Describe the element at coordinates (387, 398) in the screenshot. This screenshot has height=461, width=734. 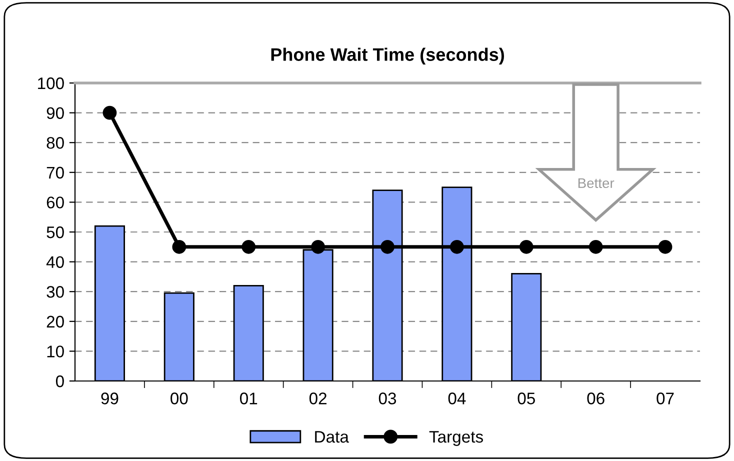
I see `x-tick-label: 03` at that location.